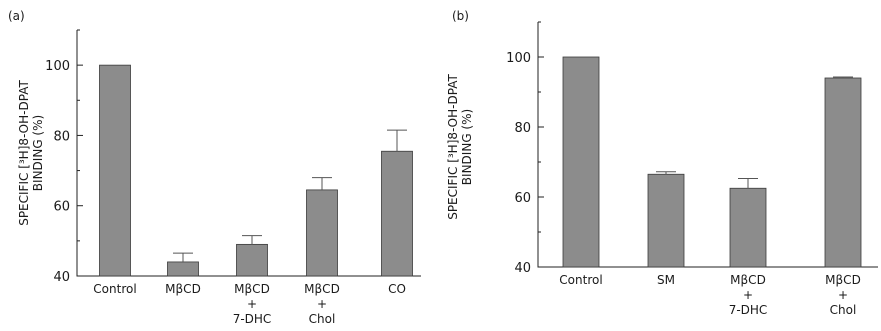 This screenshot has height=331, width=881. Describe the element at coordinates (666, 280) in the screenshot. I see `x-tick-label: SM` at that location.